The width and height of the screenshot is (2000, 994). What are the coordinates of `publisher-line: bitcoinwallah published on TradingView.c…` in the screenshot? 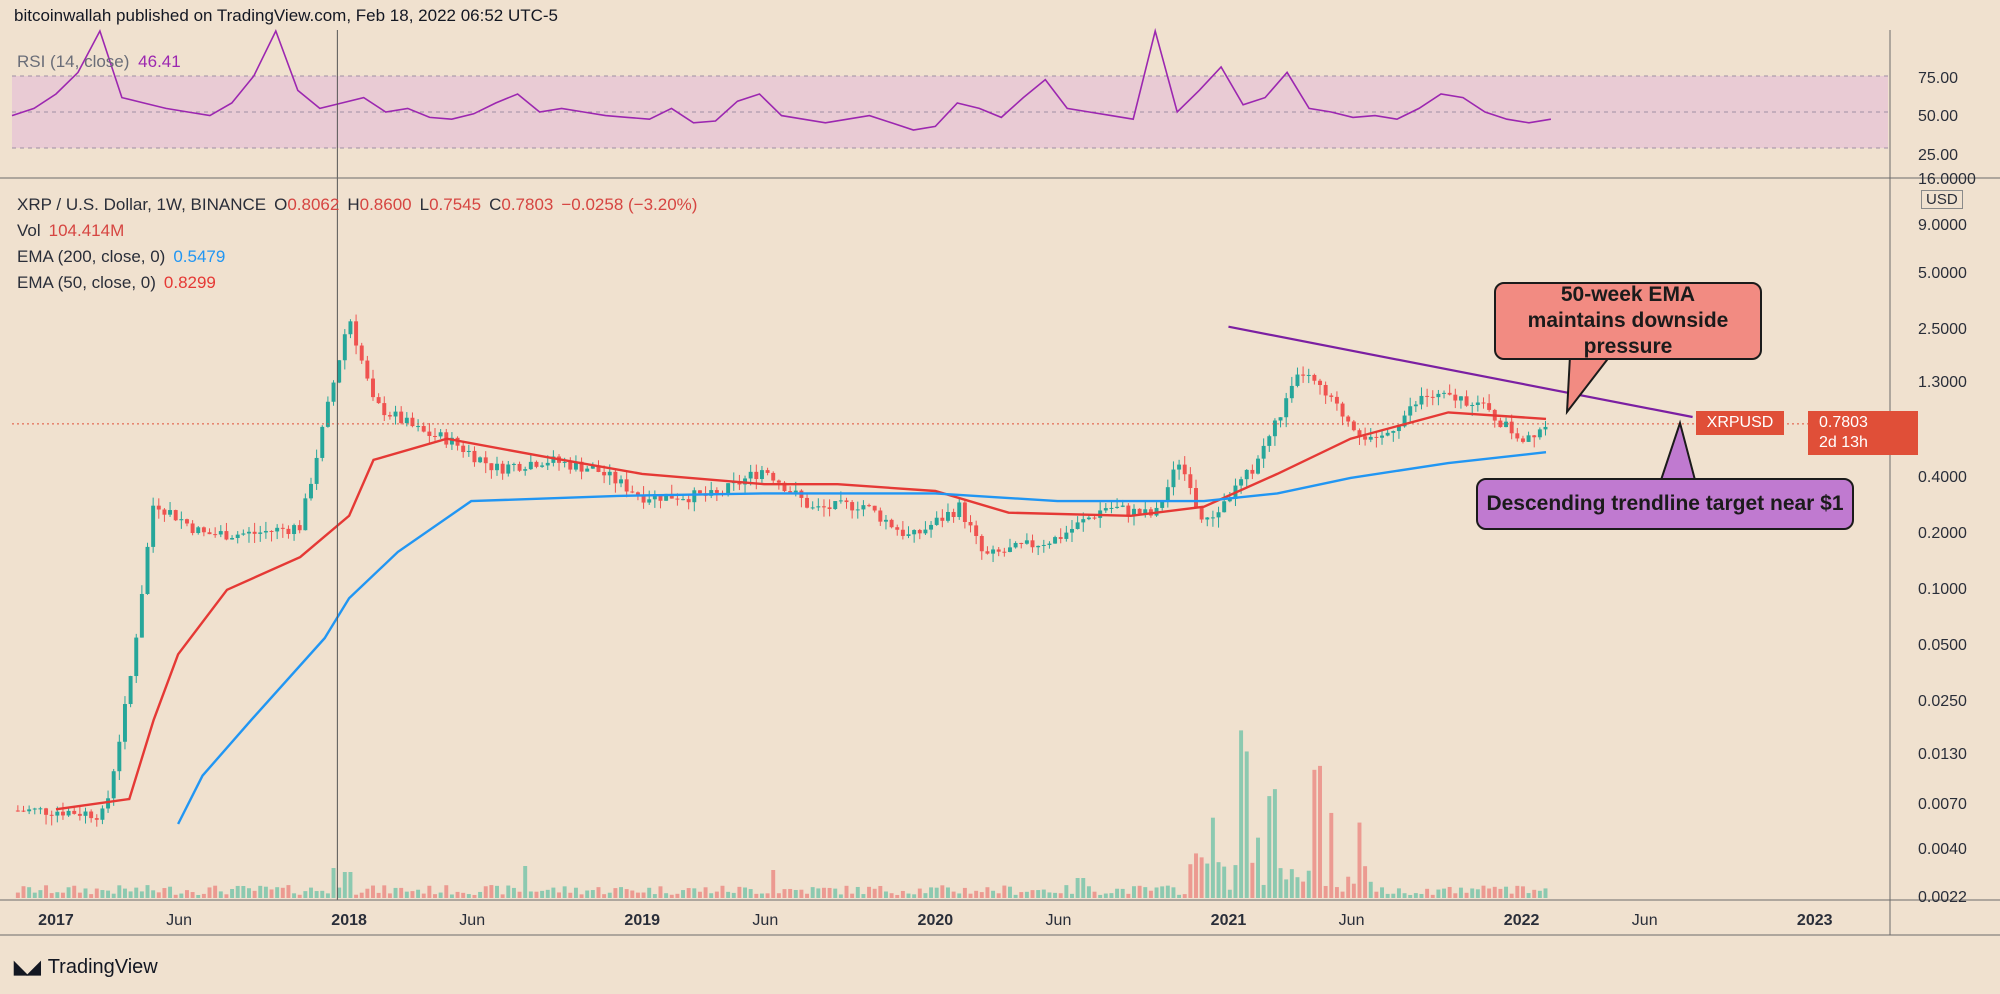 It's located at (286, 15).